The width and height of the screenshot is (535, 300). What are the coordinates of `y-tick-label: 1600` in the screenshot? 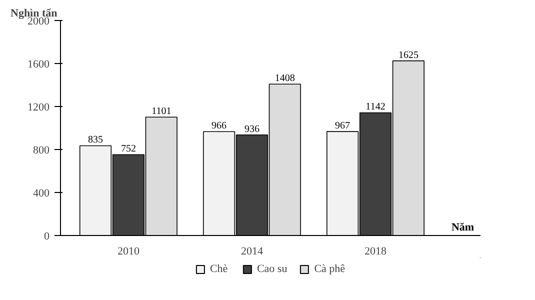 It's located at (39, 64).